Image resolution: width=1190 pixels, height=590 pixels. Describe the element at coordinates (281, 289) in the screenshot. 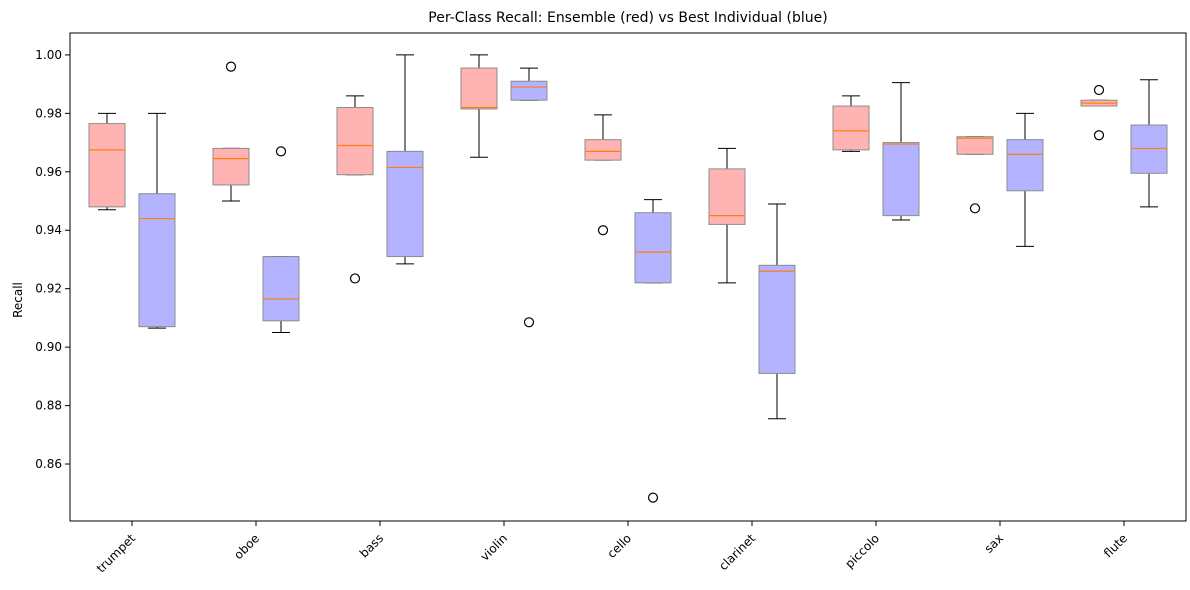

I see `individual-oboe-box` at that location.